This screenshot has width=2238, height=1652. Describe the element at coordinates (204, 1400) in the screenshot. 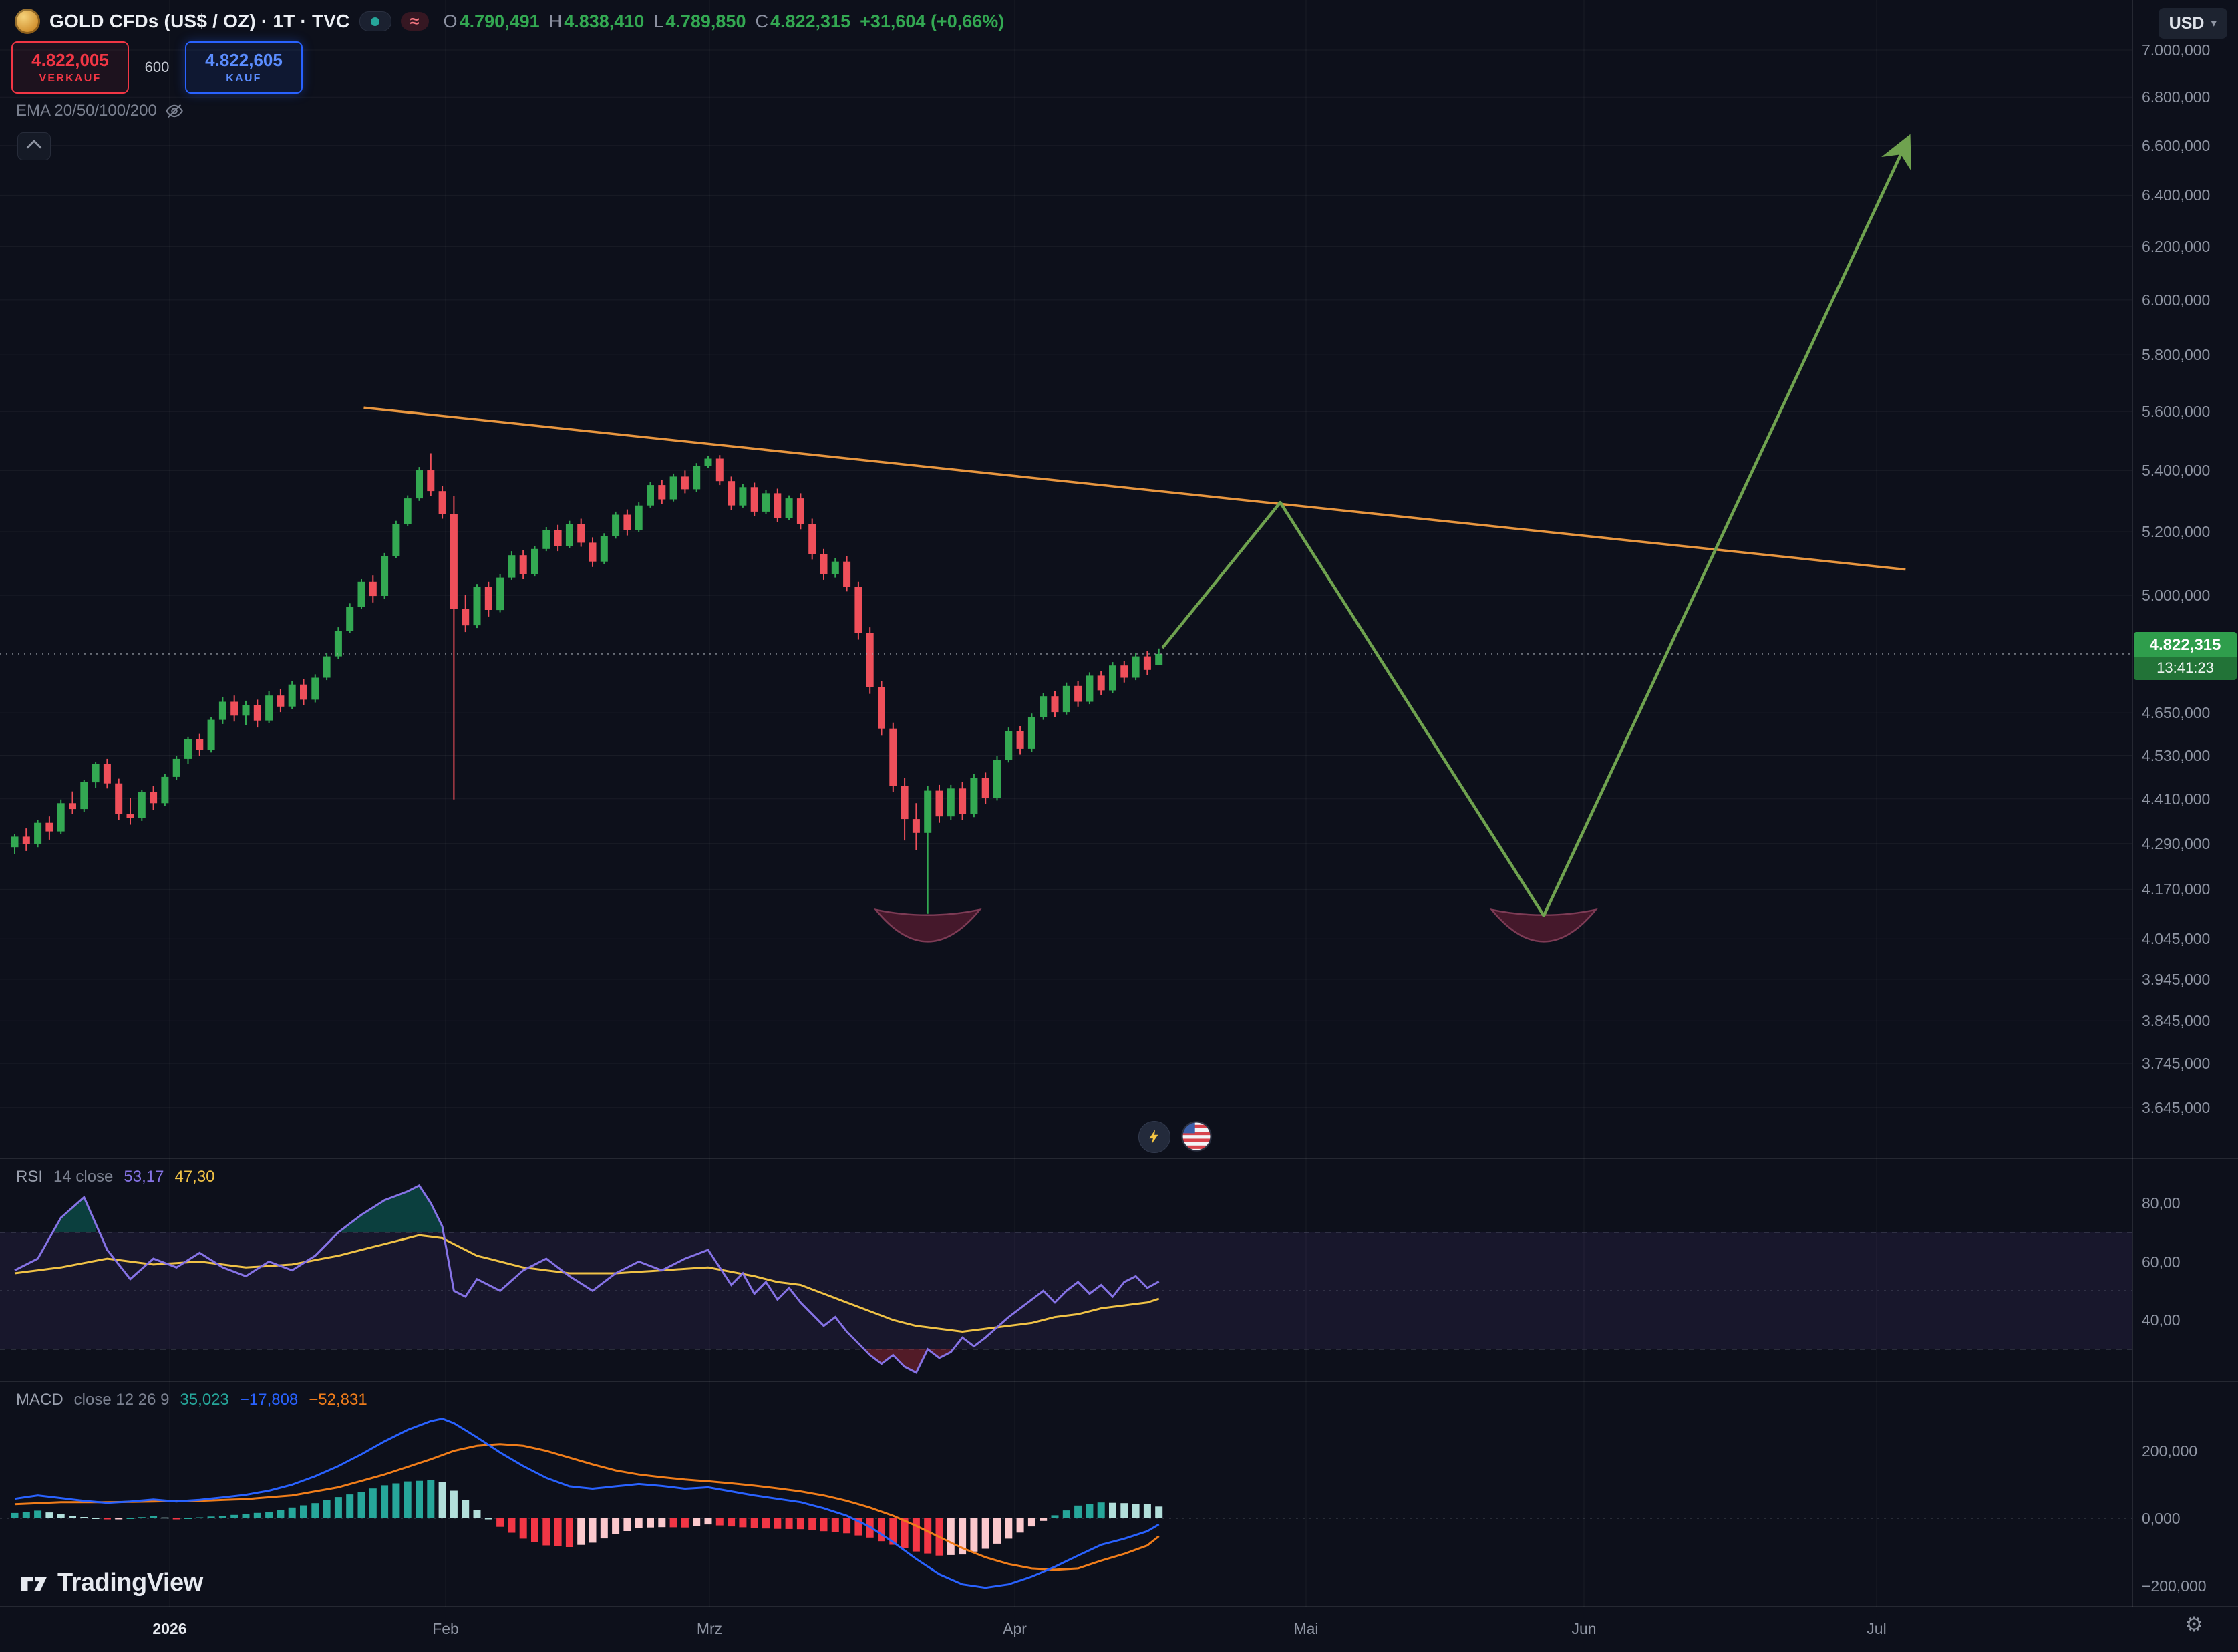

I see `macd-hist-value: 35,023` at that location.